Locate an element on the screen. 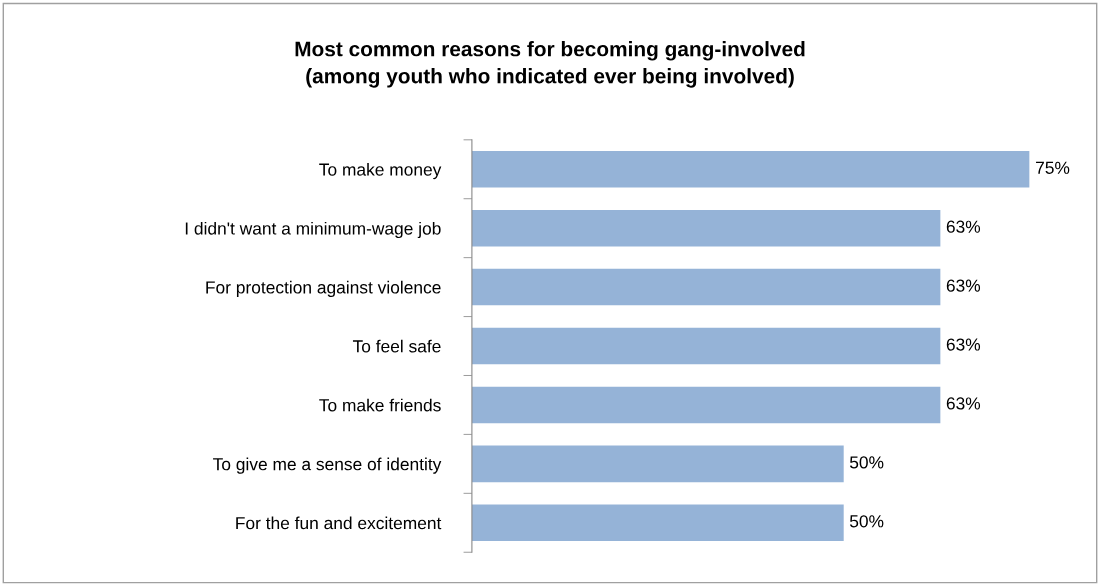  y-tick-label: To give me a sense of identity is located at coordinates (327, 465).